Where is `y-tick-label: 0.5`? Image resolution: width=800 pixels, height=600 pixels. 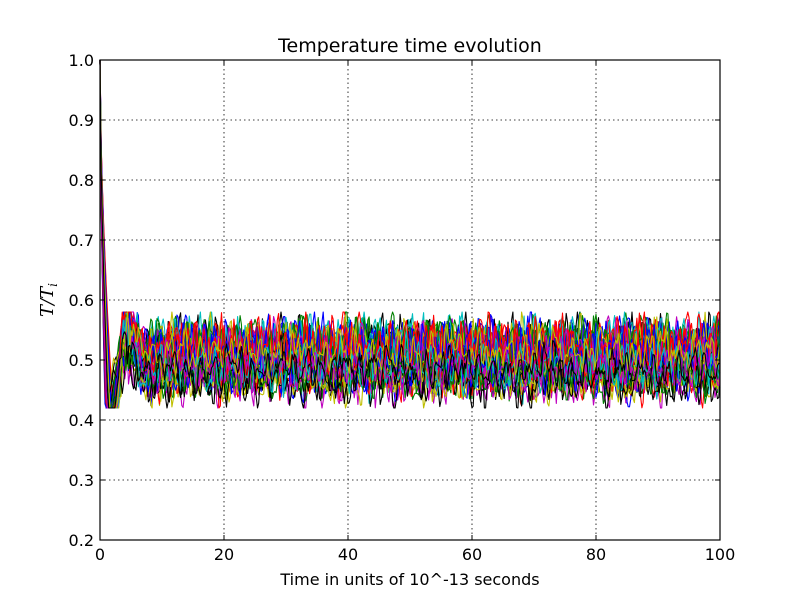 y-tick-label: 0.5 is located at coordinates (81, 360).